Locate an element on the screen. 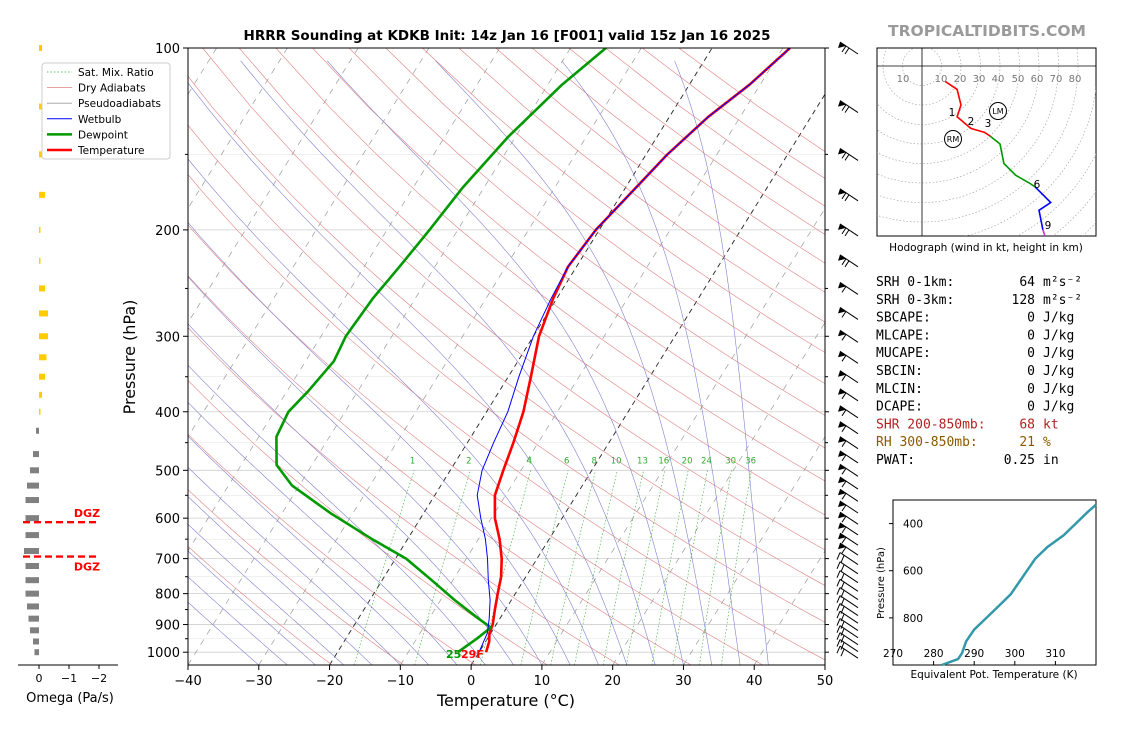 The height and width of the screenshot is (752, 1134). index-label: SBCAPE: is located at coordinates (903, 318).